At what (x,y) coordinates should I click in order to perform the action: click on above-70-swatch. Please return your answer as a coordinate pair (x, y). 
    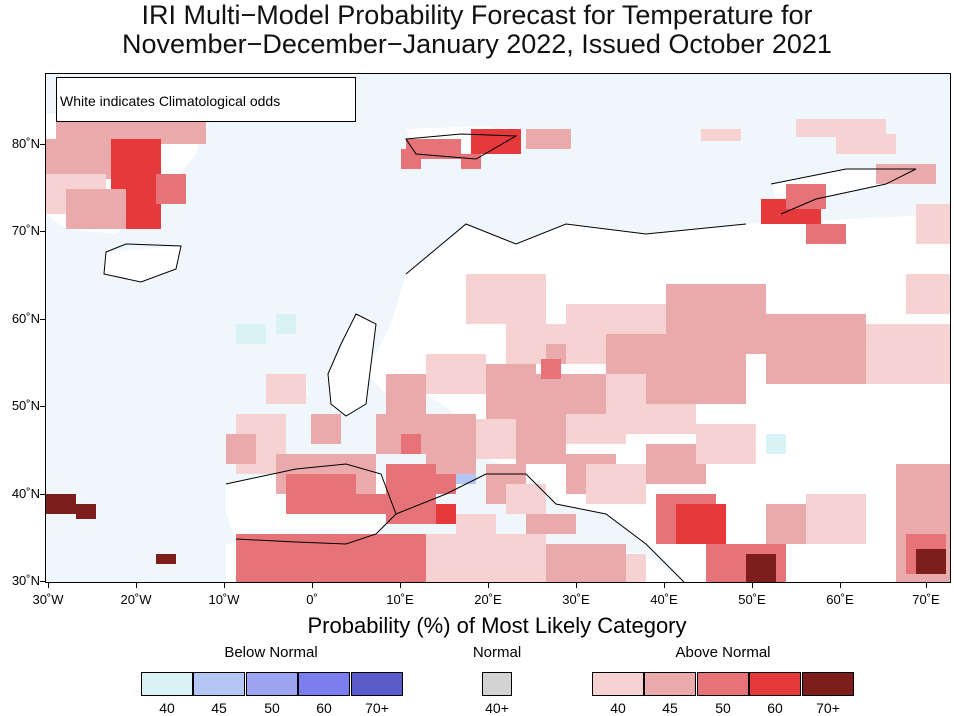
    Looking at the image, I should click on (828, 684).